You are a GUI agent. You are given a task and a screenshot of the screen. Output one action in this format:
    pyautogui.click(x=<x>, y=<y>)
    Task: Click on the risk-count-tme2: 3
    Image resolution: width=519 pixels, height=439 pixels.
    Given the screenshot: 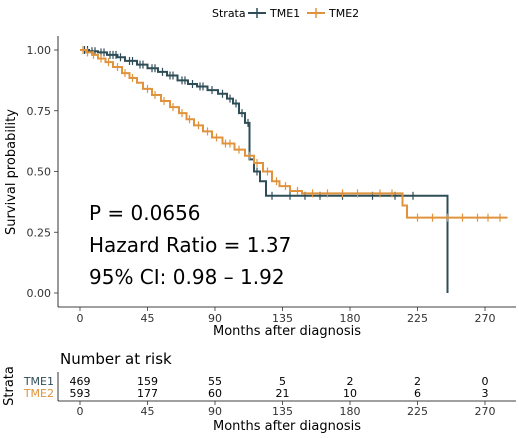 What is the action you would take?
    pyautogui.click(x=485, y=393)
    